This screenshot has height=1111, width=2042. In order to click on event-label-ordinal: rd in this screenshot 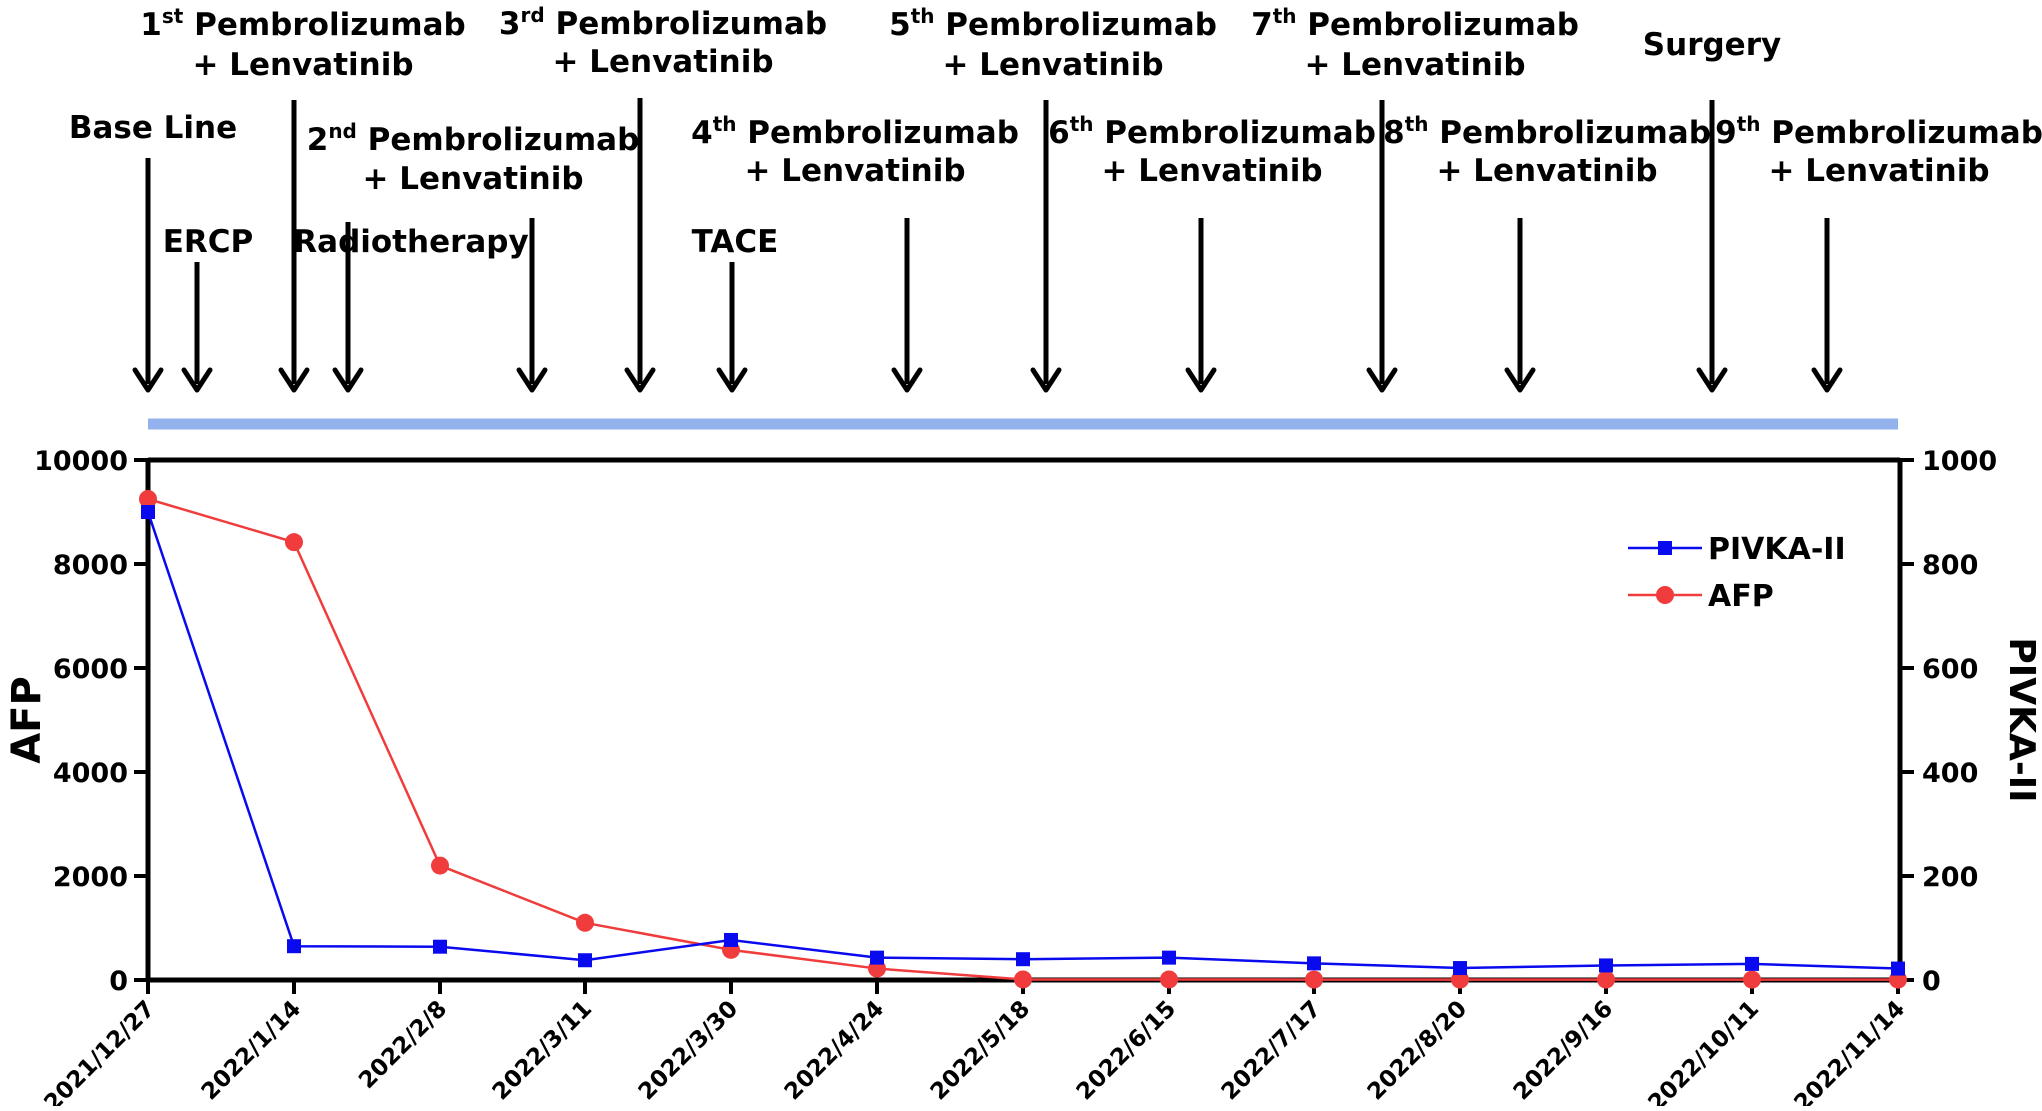, I will do `click(533, 15)`.